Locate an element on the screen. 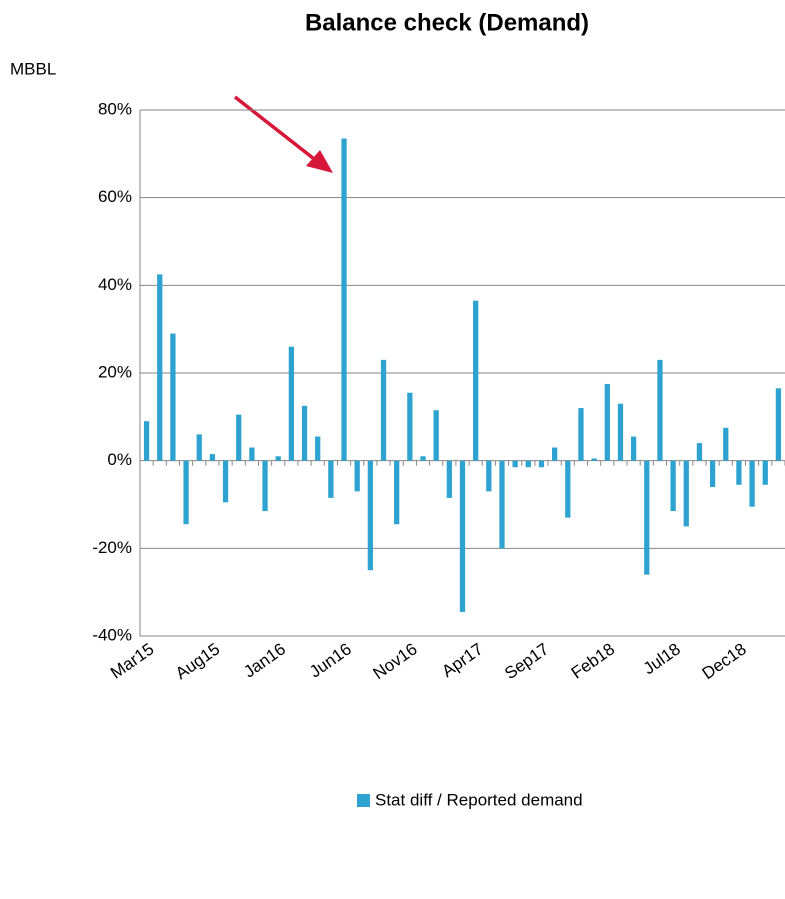 The image size is (785, 899). x-tick-label: Apr17 is located at coordinates (462, 660).